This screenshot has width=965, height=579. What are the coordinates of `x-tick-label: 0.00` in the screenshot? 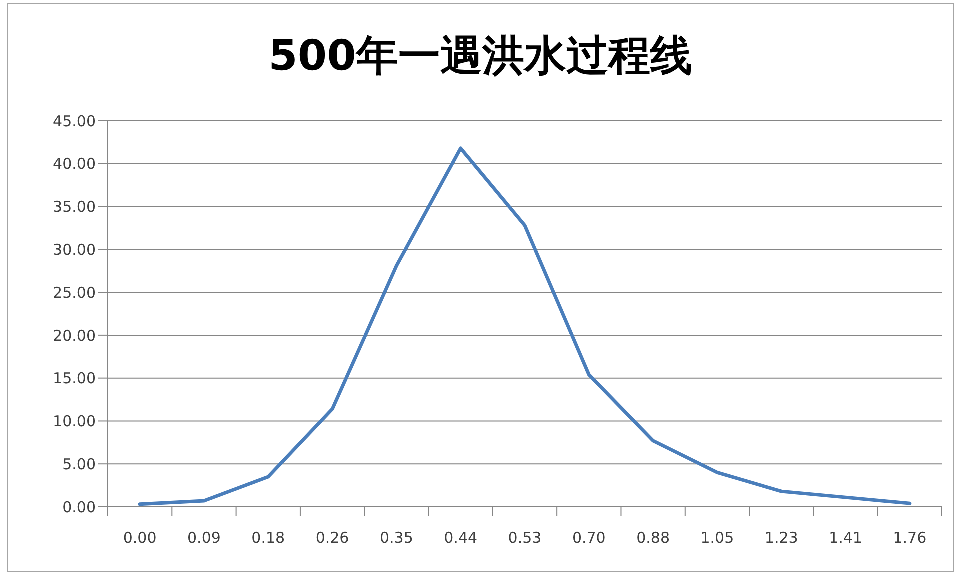 It's located at (140, 538).